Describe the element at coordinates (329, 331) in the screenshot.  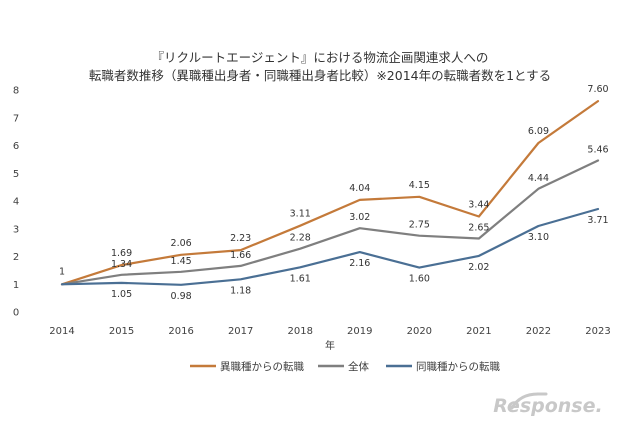
I see `x-axis: 2014 2015 2016 2017 2018 2019 2020 2021 2022 2023` at that location.